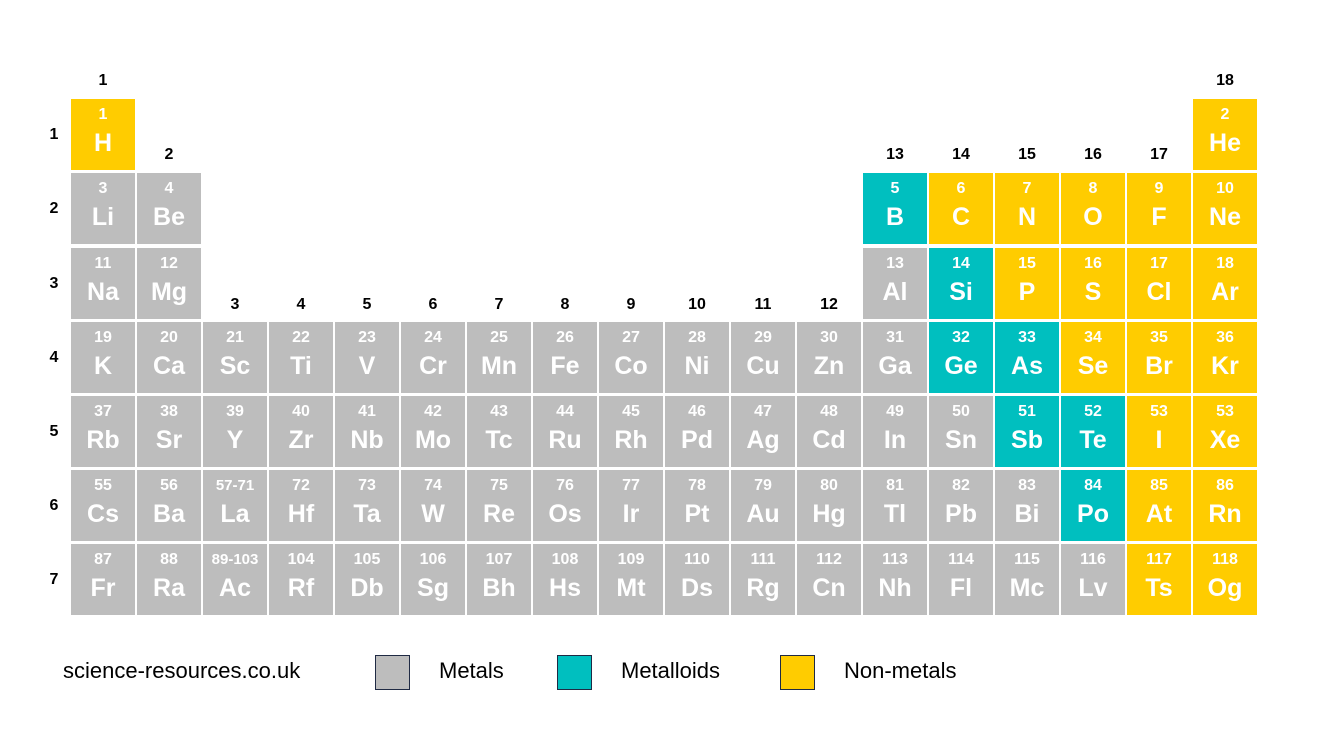 The height and width of the screenshot is (744, 1322). I want to click on atomic-number: 5, so click(895, 188).